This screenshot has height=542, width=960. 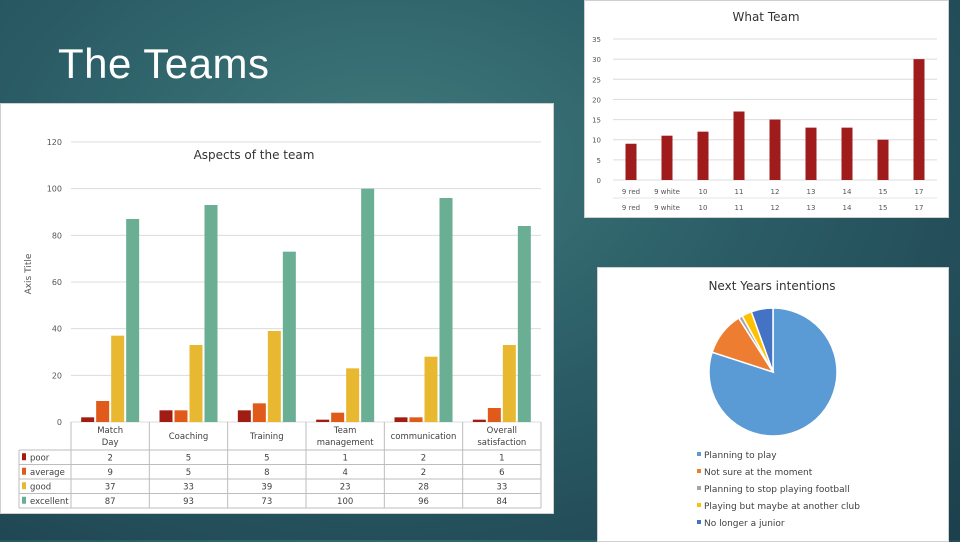 I want to click on x-tick-label-row2: 15, so click(x=883, y=208).